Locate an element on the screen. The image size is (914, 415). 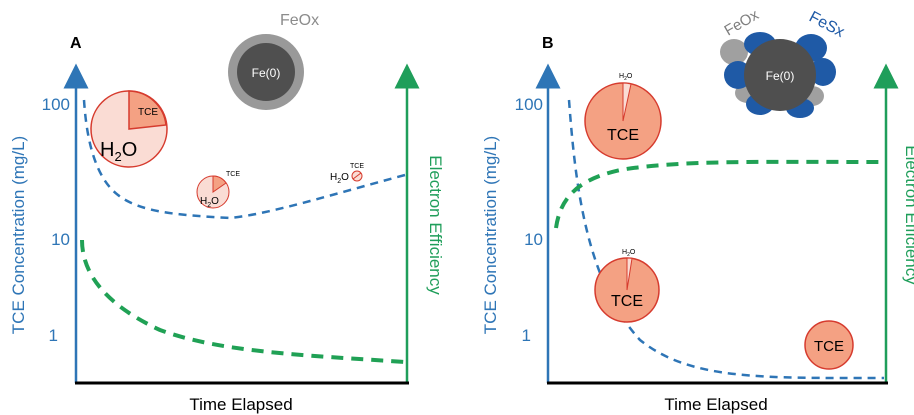
pie-small: TCE H2O is located at coordinates (347, 174).